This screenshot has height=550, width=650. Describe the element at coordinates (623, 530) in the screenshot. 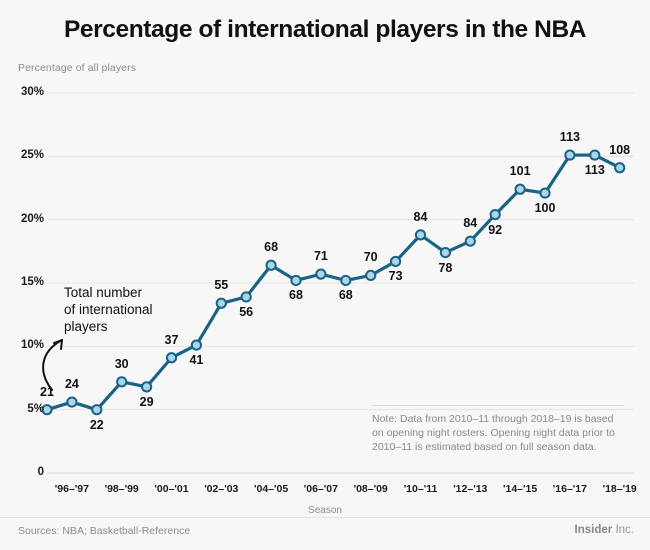

I see `brand-suffix: Inc.` at that location.